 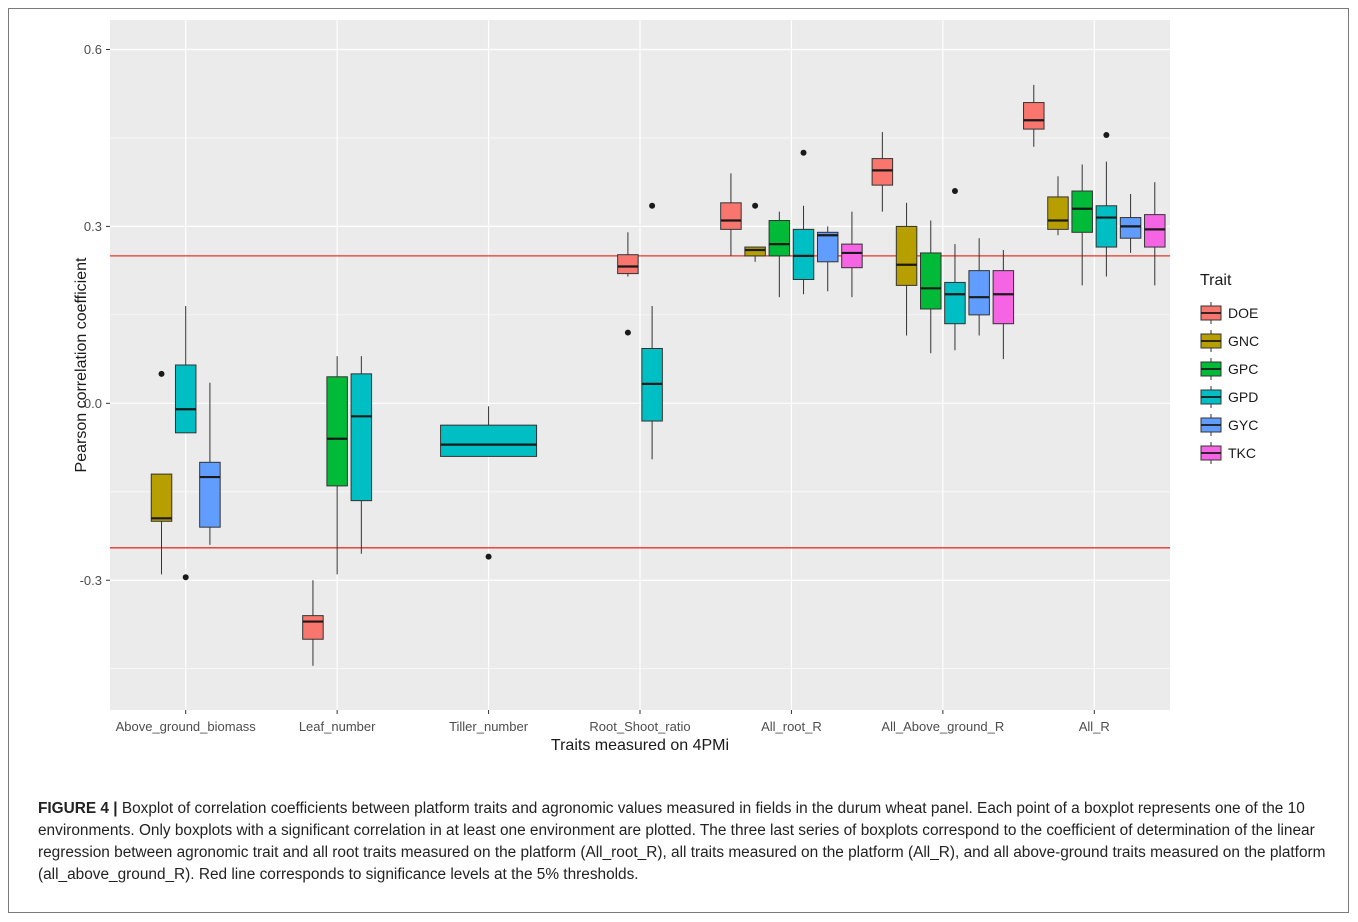 What do you see at coordinates (489, 483) in the screenshot?
I see `box-Tiller_number-GPD` at bounding box center [489, 483].